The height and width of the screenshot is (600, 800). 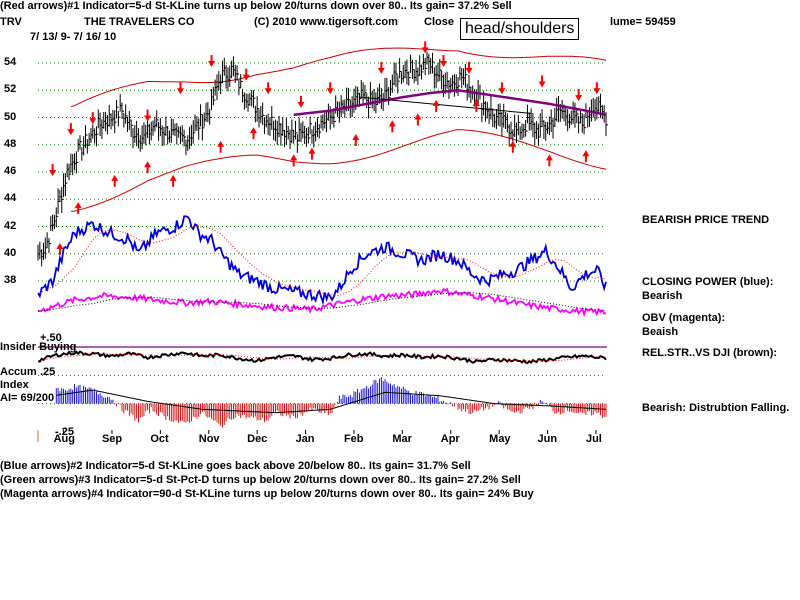 What do you see at coordinates (450, 439) in the screenshot?
I see `month-label: Apr` at bounding box center [450, 439].